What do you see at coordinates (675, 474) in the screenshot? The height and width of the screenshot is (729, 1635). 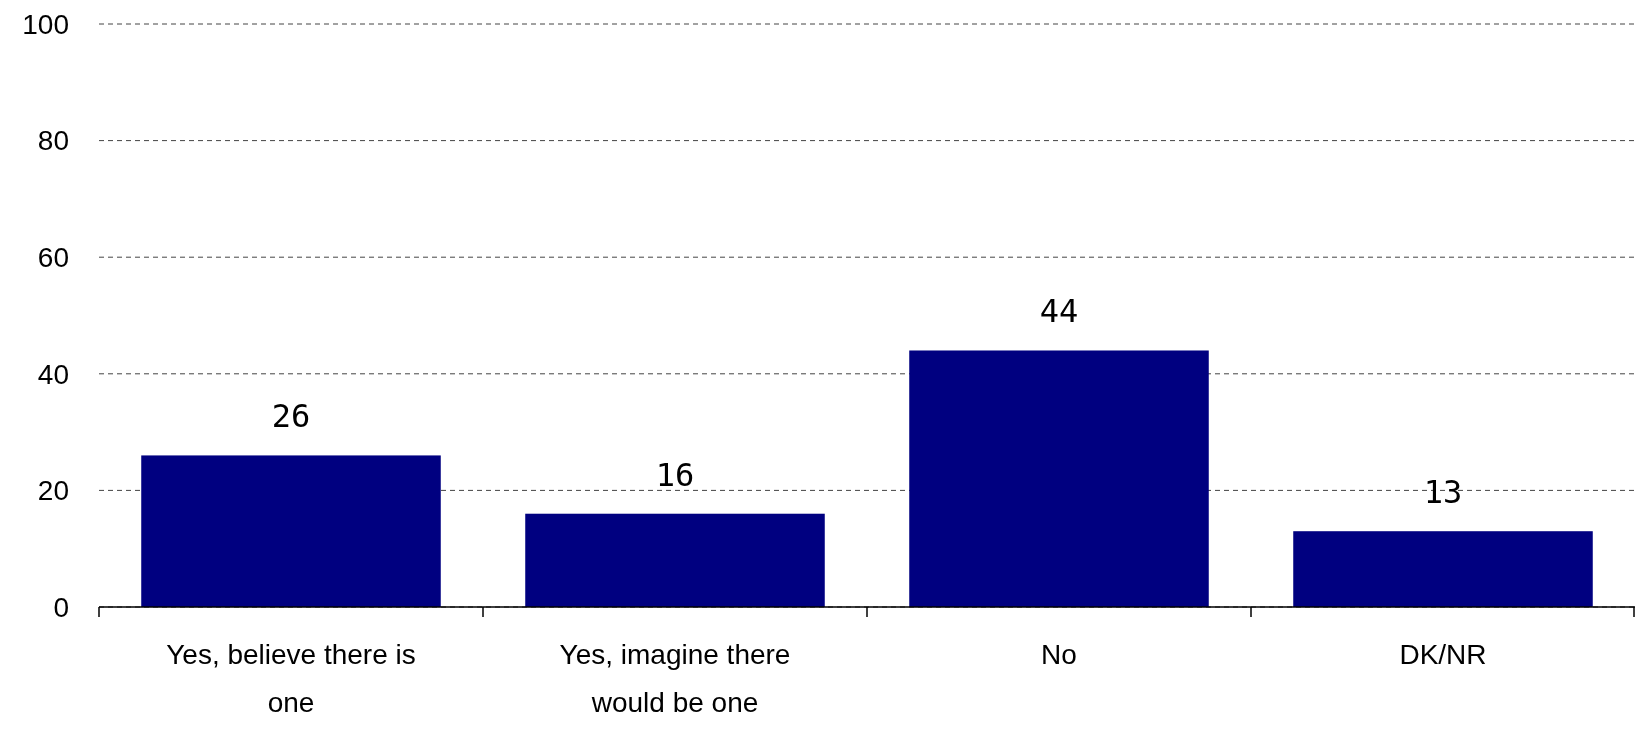 I see `data-label: 16` at bounding box center [675, 474].